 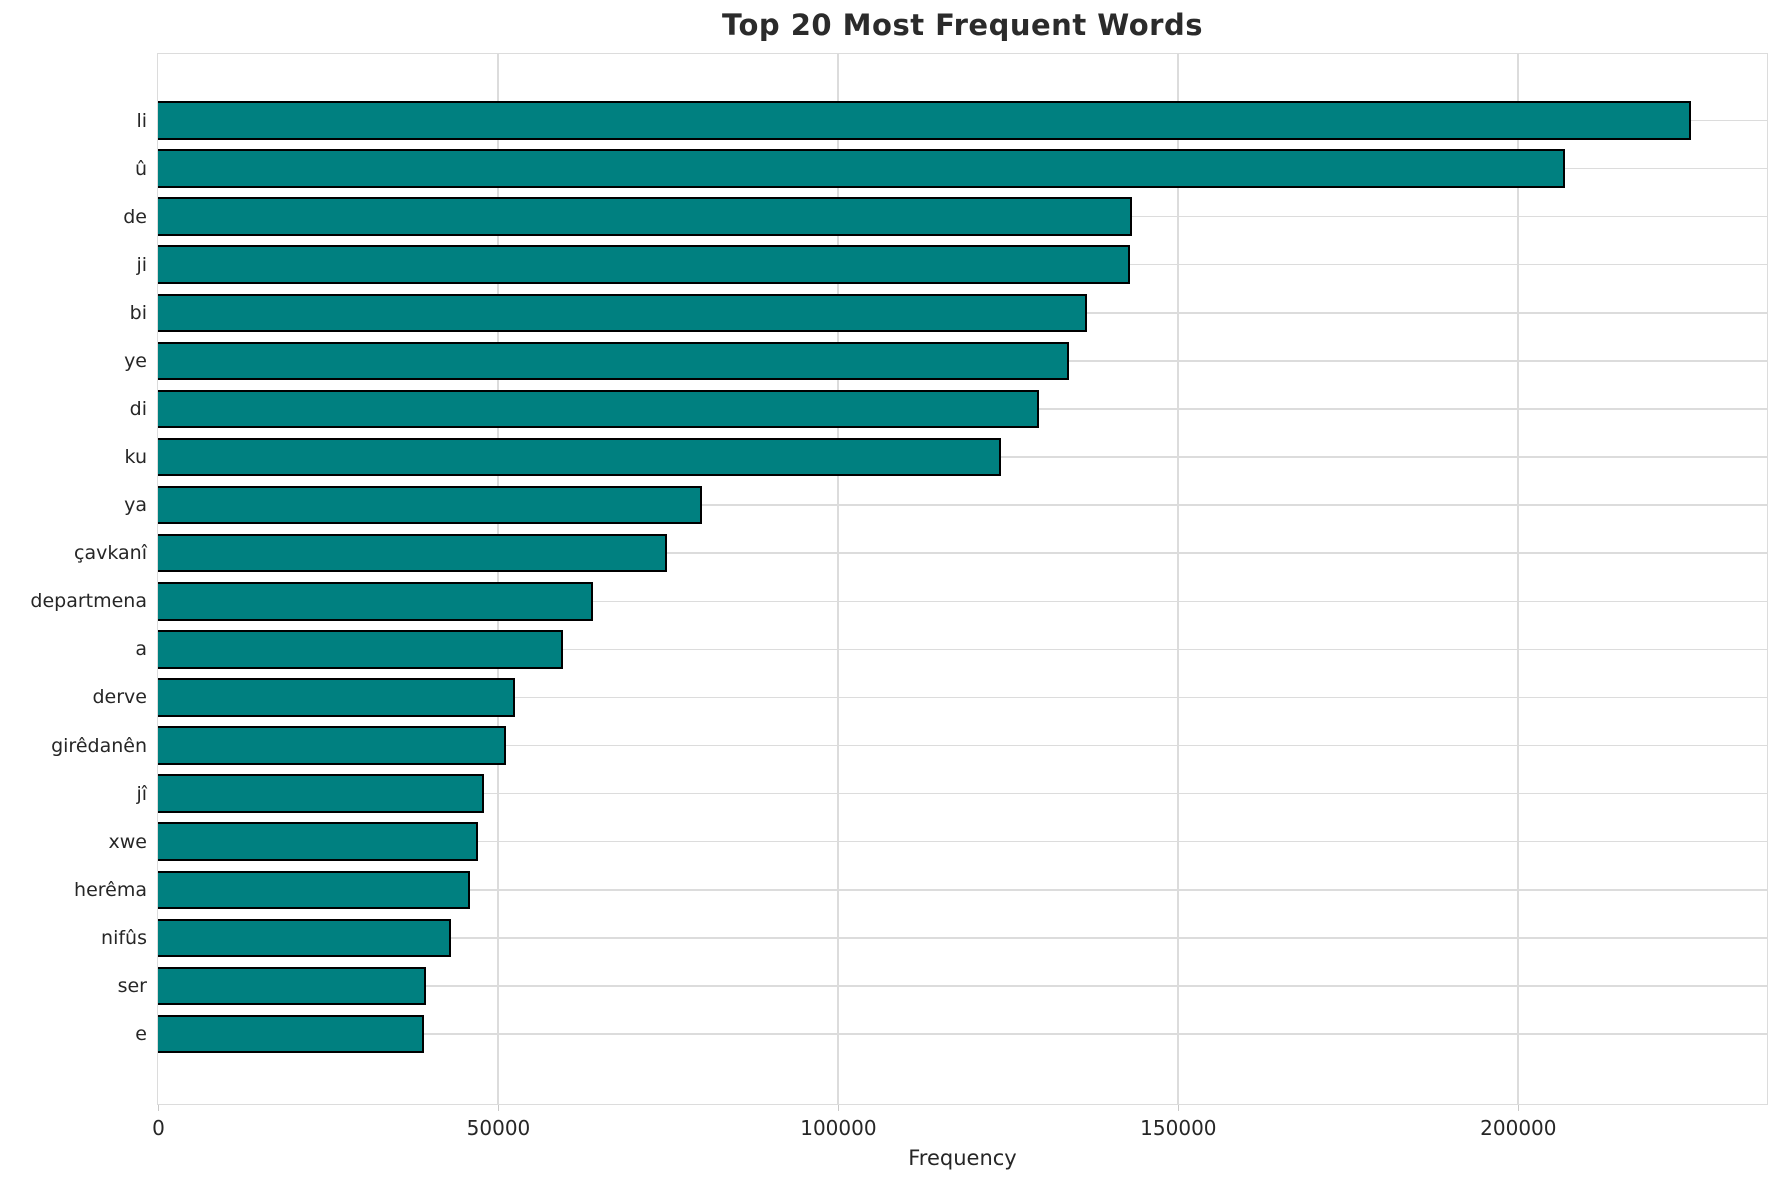 What do you see at coordinates (925, 120) in the screenshot?
I see `bar-li` at bounding box center [925, 120].